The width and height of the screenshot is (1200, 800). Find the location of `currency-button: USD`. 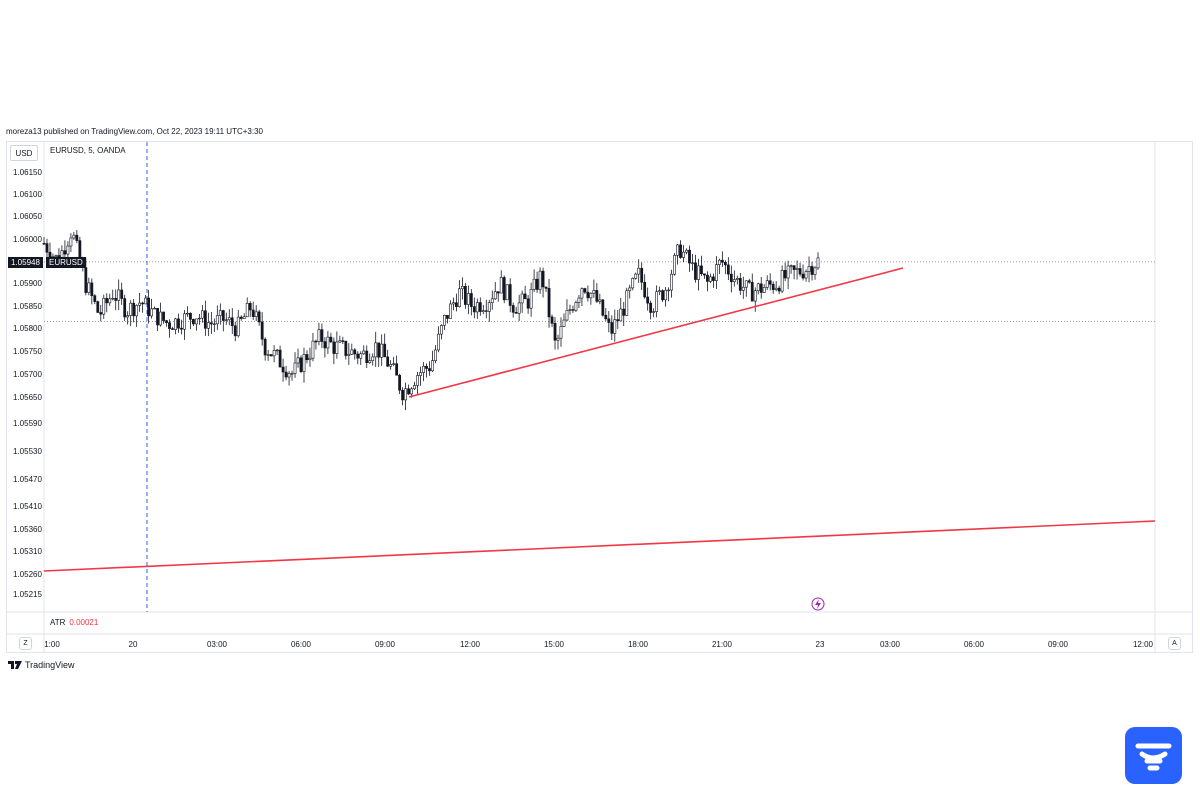

currency-button: USD is located at coordinates (24, 153).